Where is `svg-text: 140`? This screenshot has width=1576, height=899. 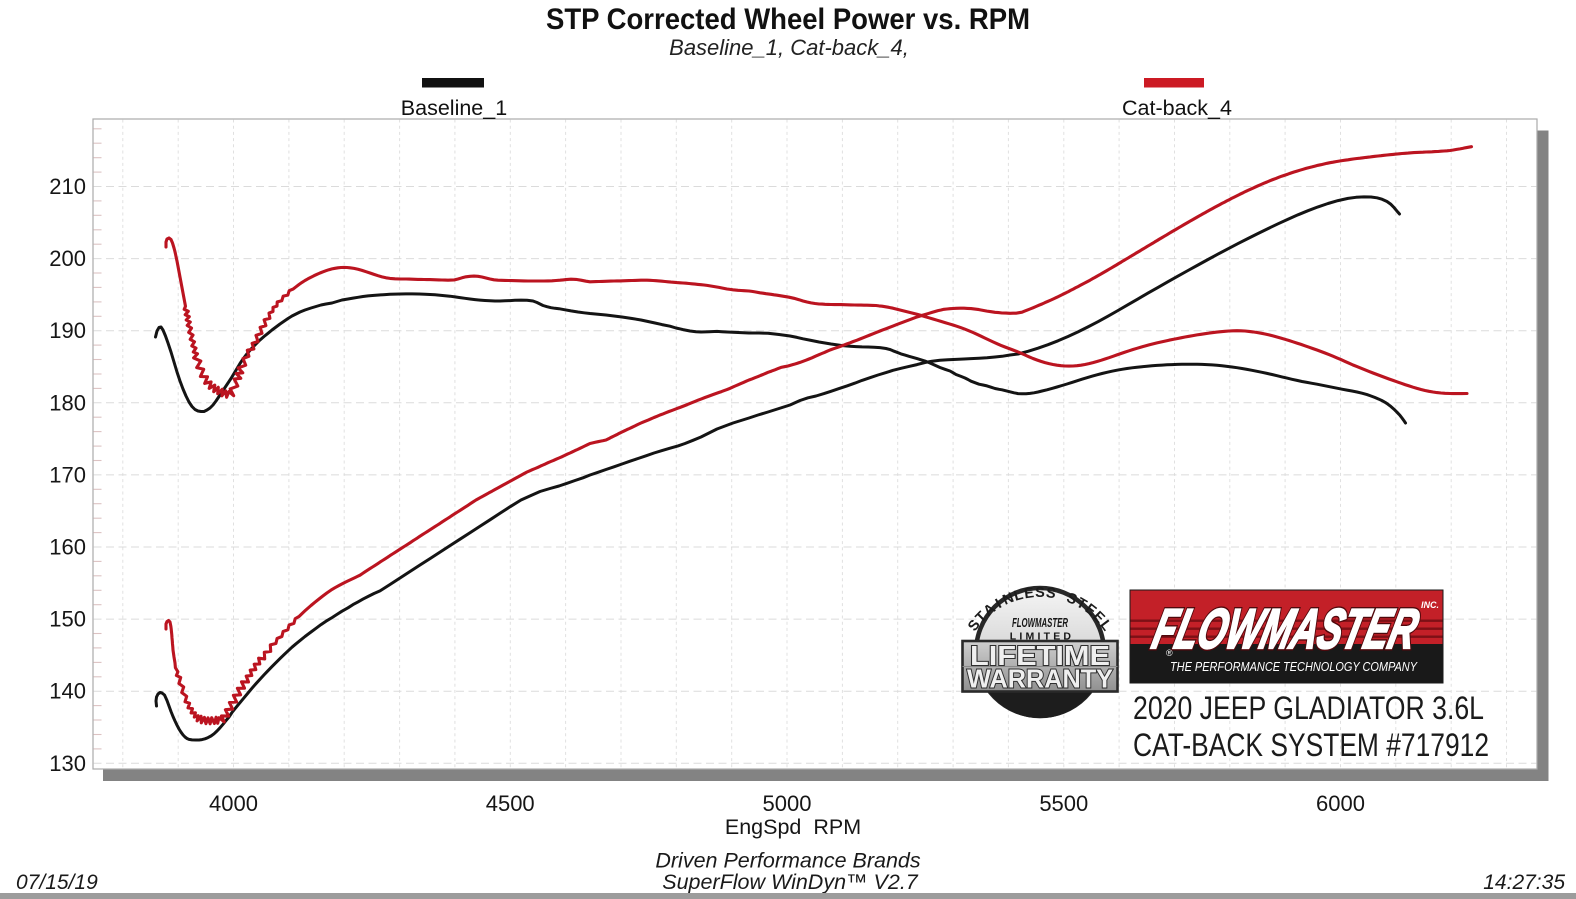 svg-text: 140 is located at coordinates (67, 691).